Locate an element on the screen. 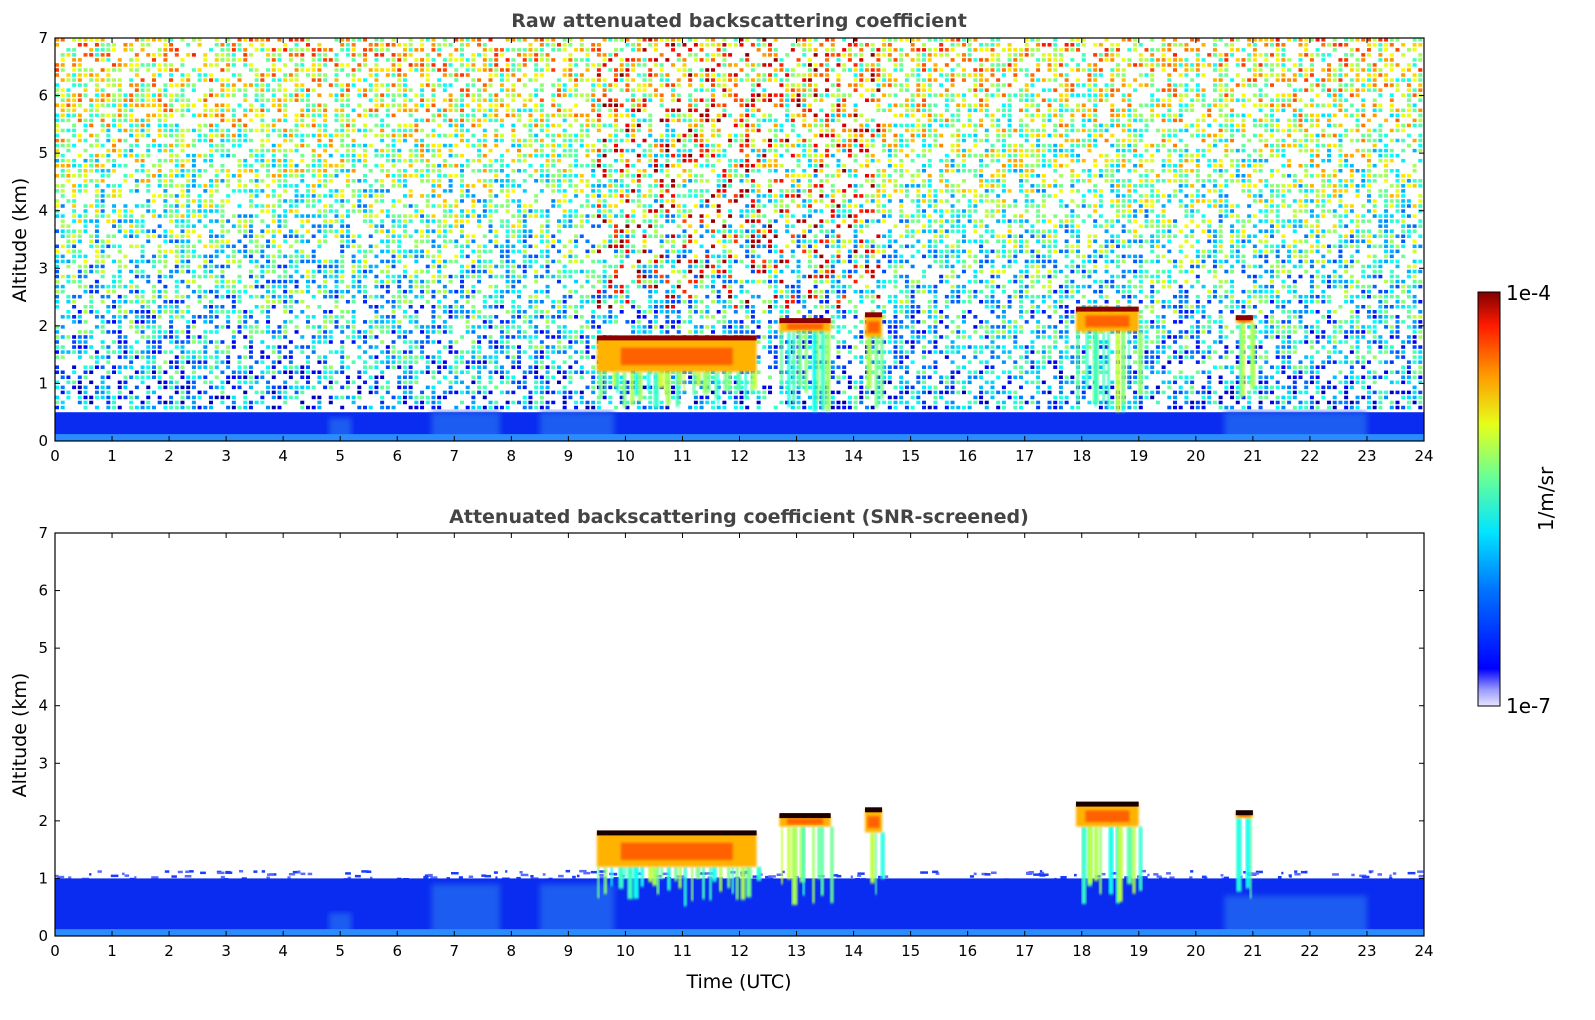  snr-y-axis-label: Altitude (km) is located at coordinates (20, 735).